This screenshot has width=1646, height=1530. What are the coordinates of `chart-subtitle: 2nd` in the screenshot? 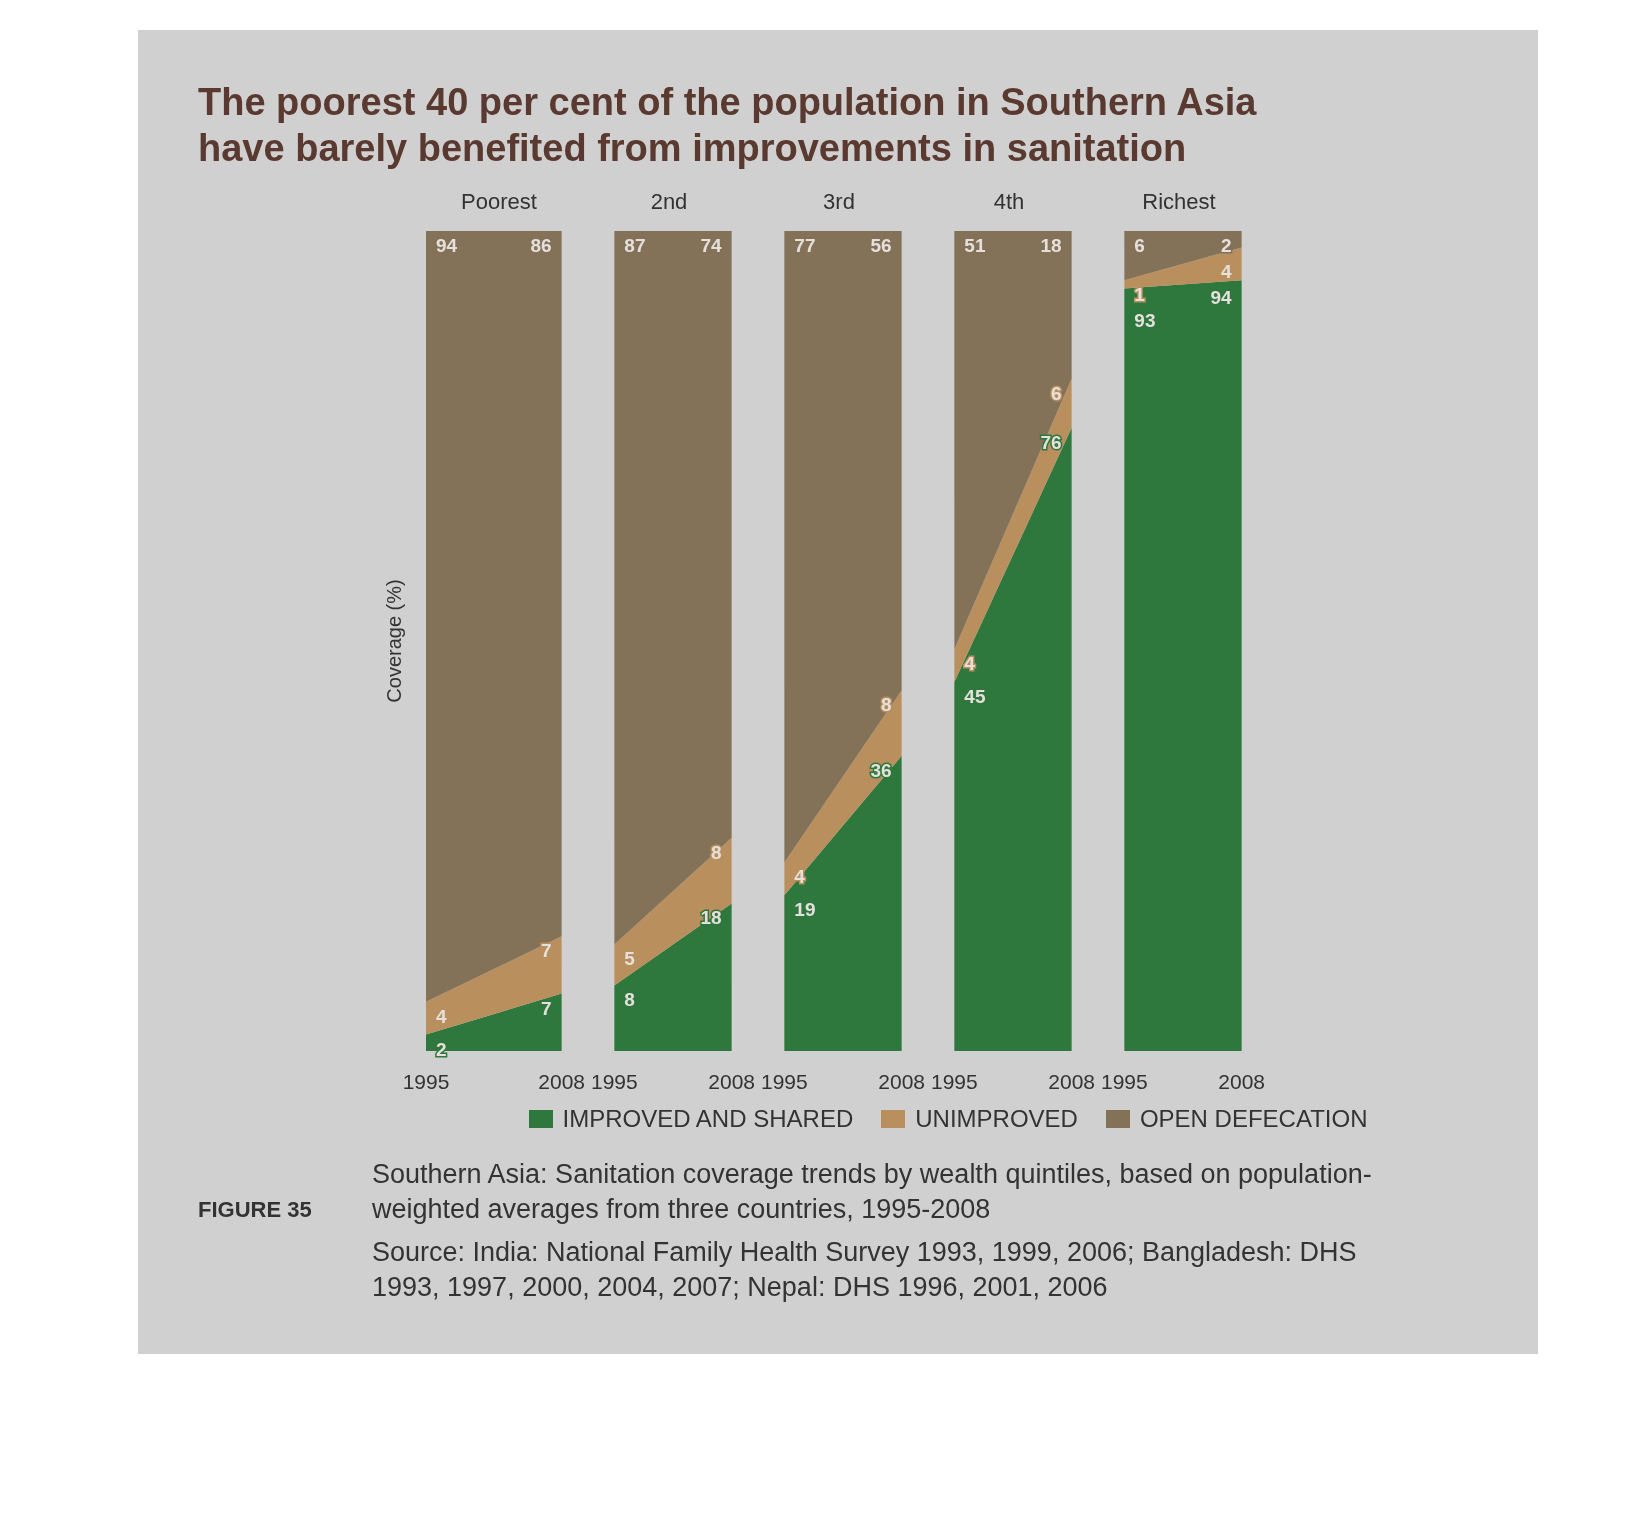 It's located at (669, 201).